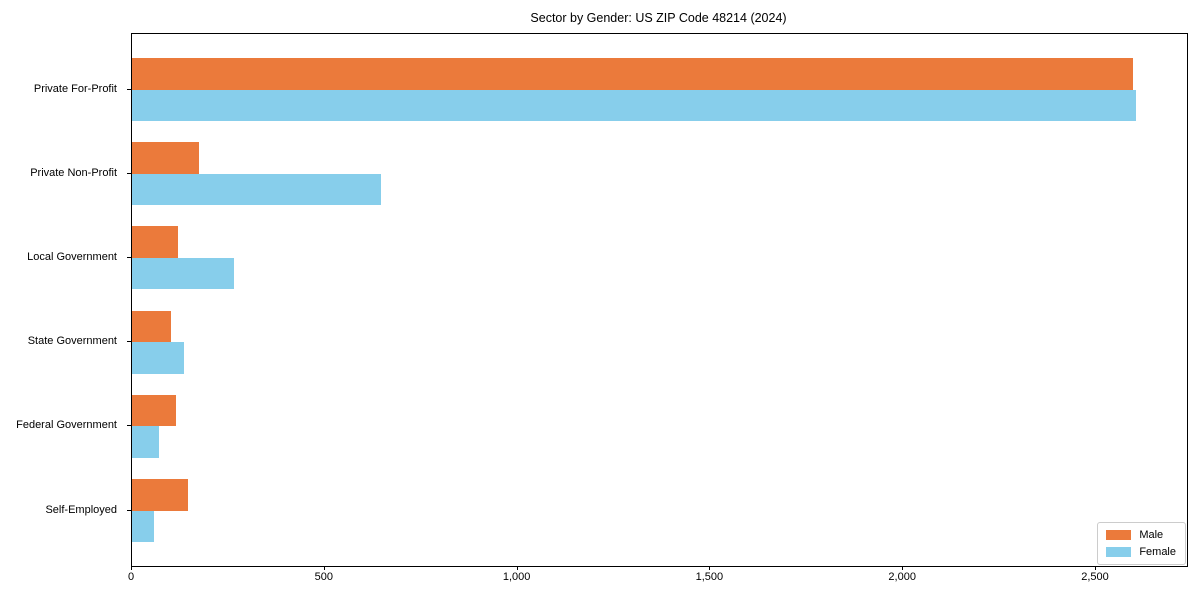  I want to click on bar-male-local-government, so click(155, 242).